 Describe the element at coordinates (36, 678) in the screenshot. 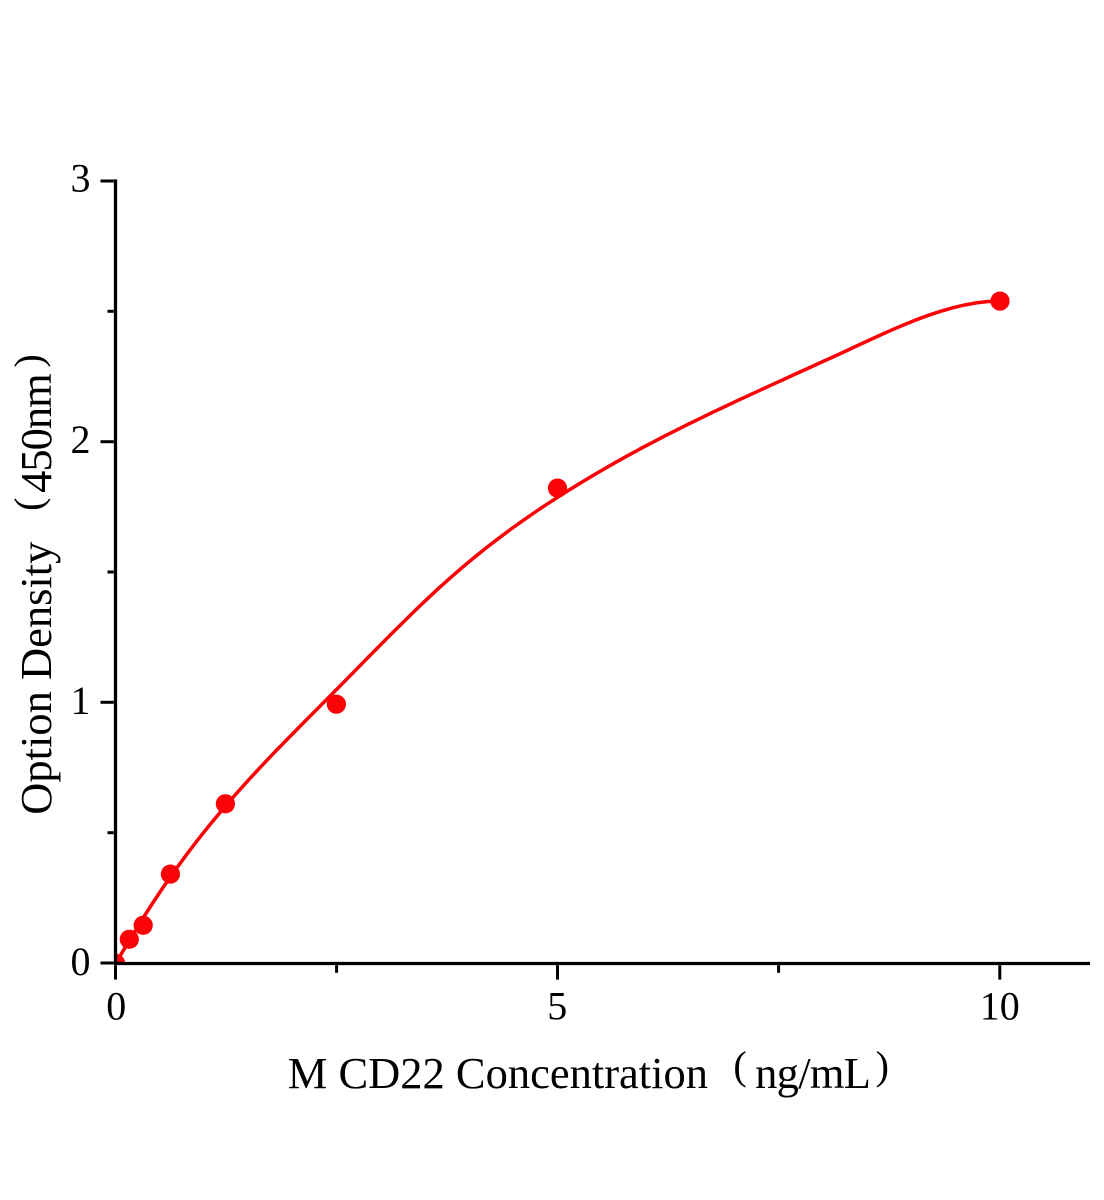

I see `svg-text: Option Density` at that location.